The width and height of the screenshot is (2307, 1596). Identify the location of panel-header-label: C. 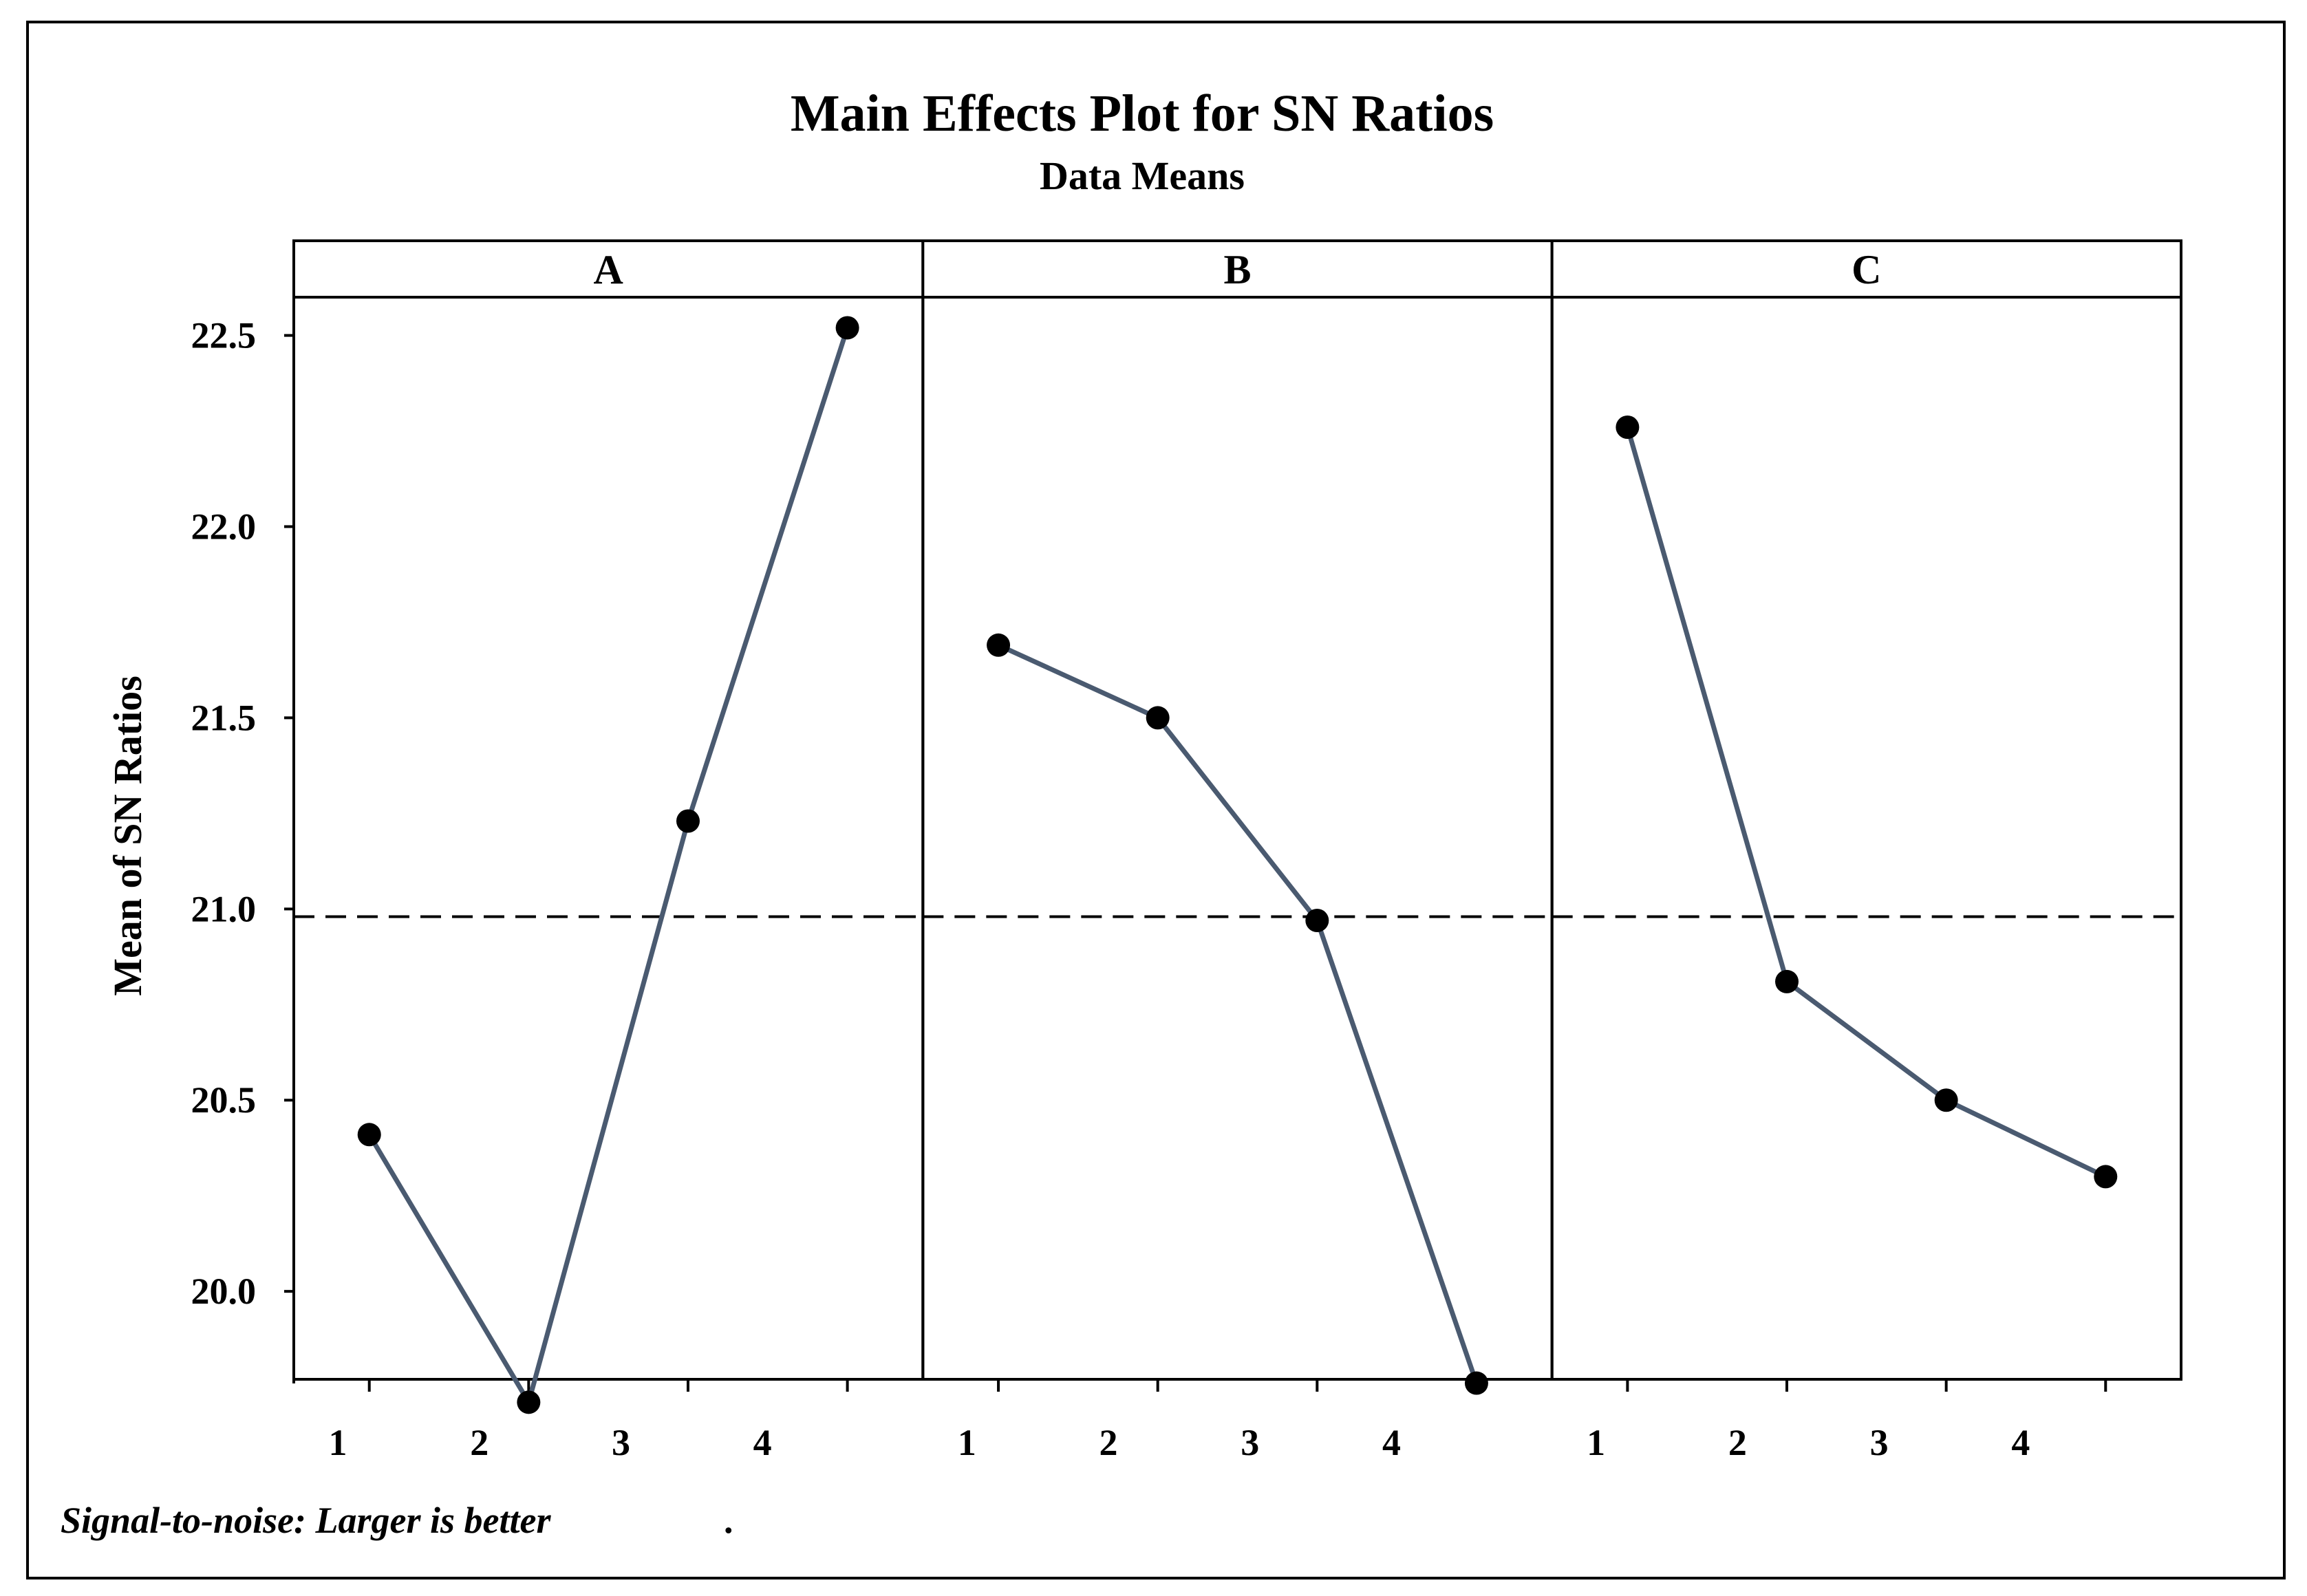
(1866, 269).